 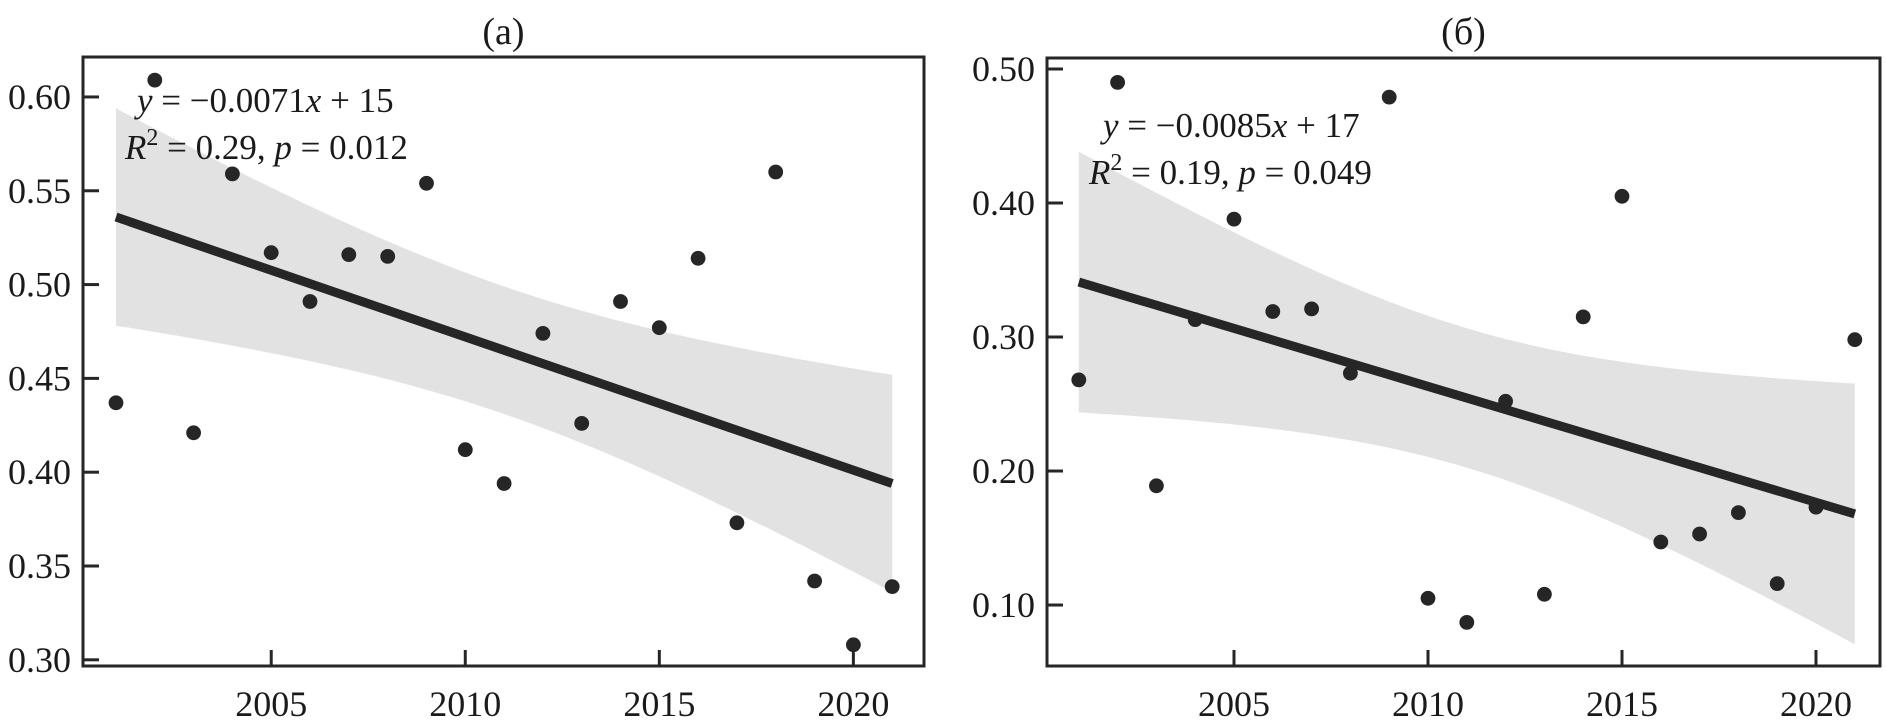 What do you see at coordinates (39, 566) in the screenshot?
I see `y-tick-label: 0.35` at bounding box center [39, 566].